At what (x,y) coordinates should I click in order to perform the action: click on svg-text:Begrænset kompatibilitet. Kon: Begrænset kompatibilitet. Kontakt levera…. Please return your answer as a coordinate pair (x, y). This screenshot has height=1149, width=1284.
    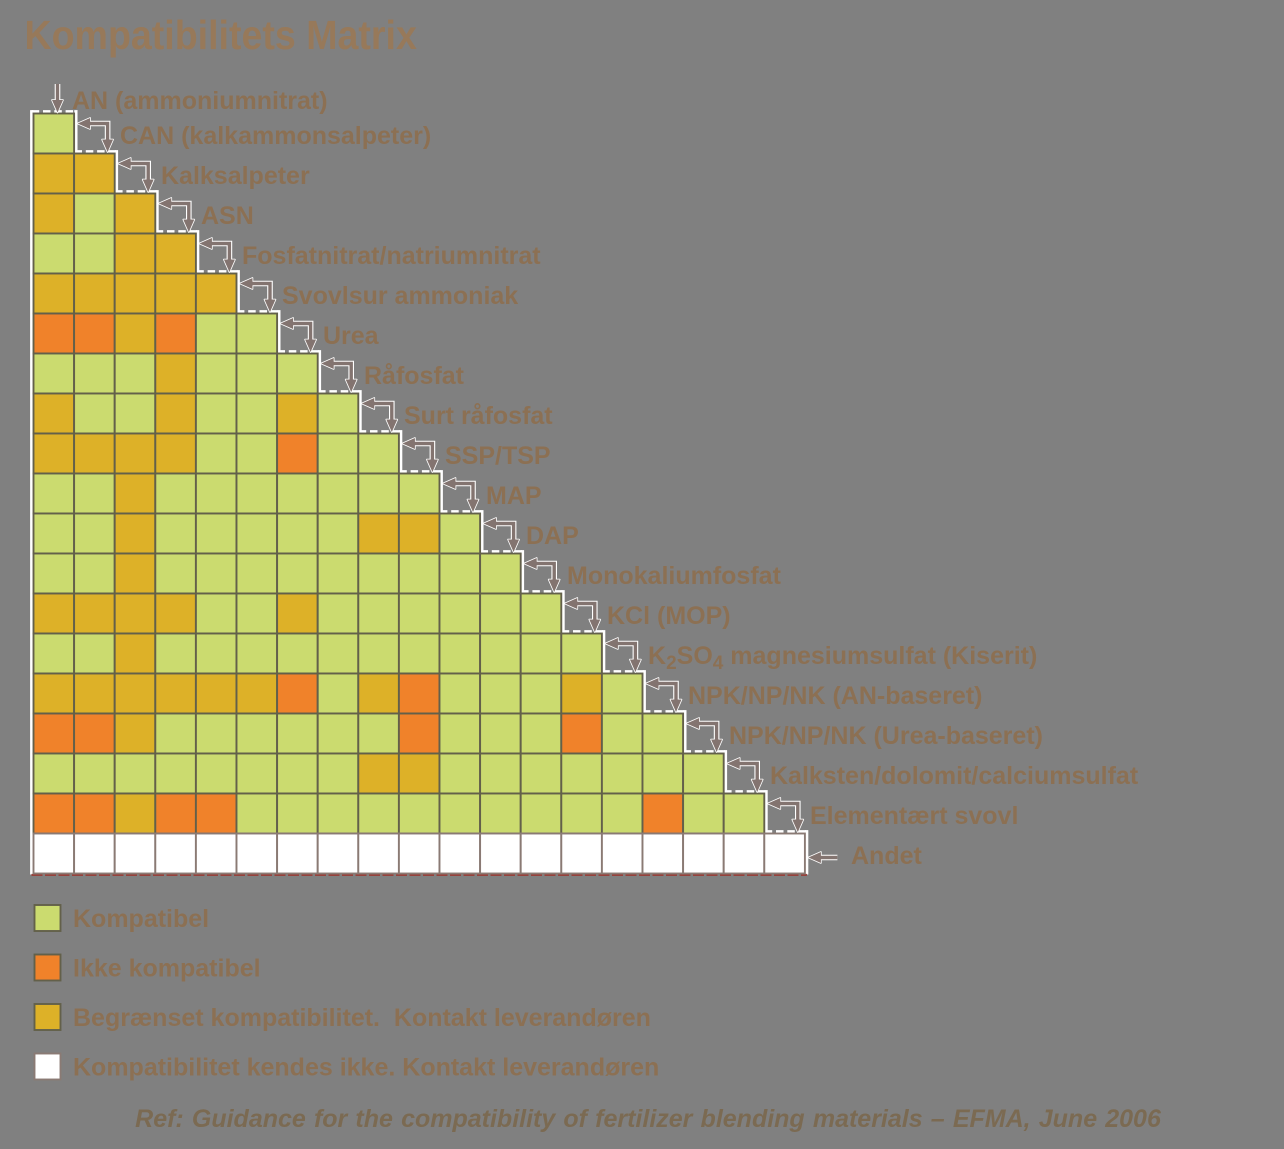
    Looking at the image, I should click on (362, 1018).